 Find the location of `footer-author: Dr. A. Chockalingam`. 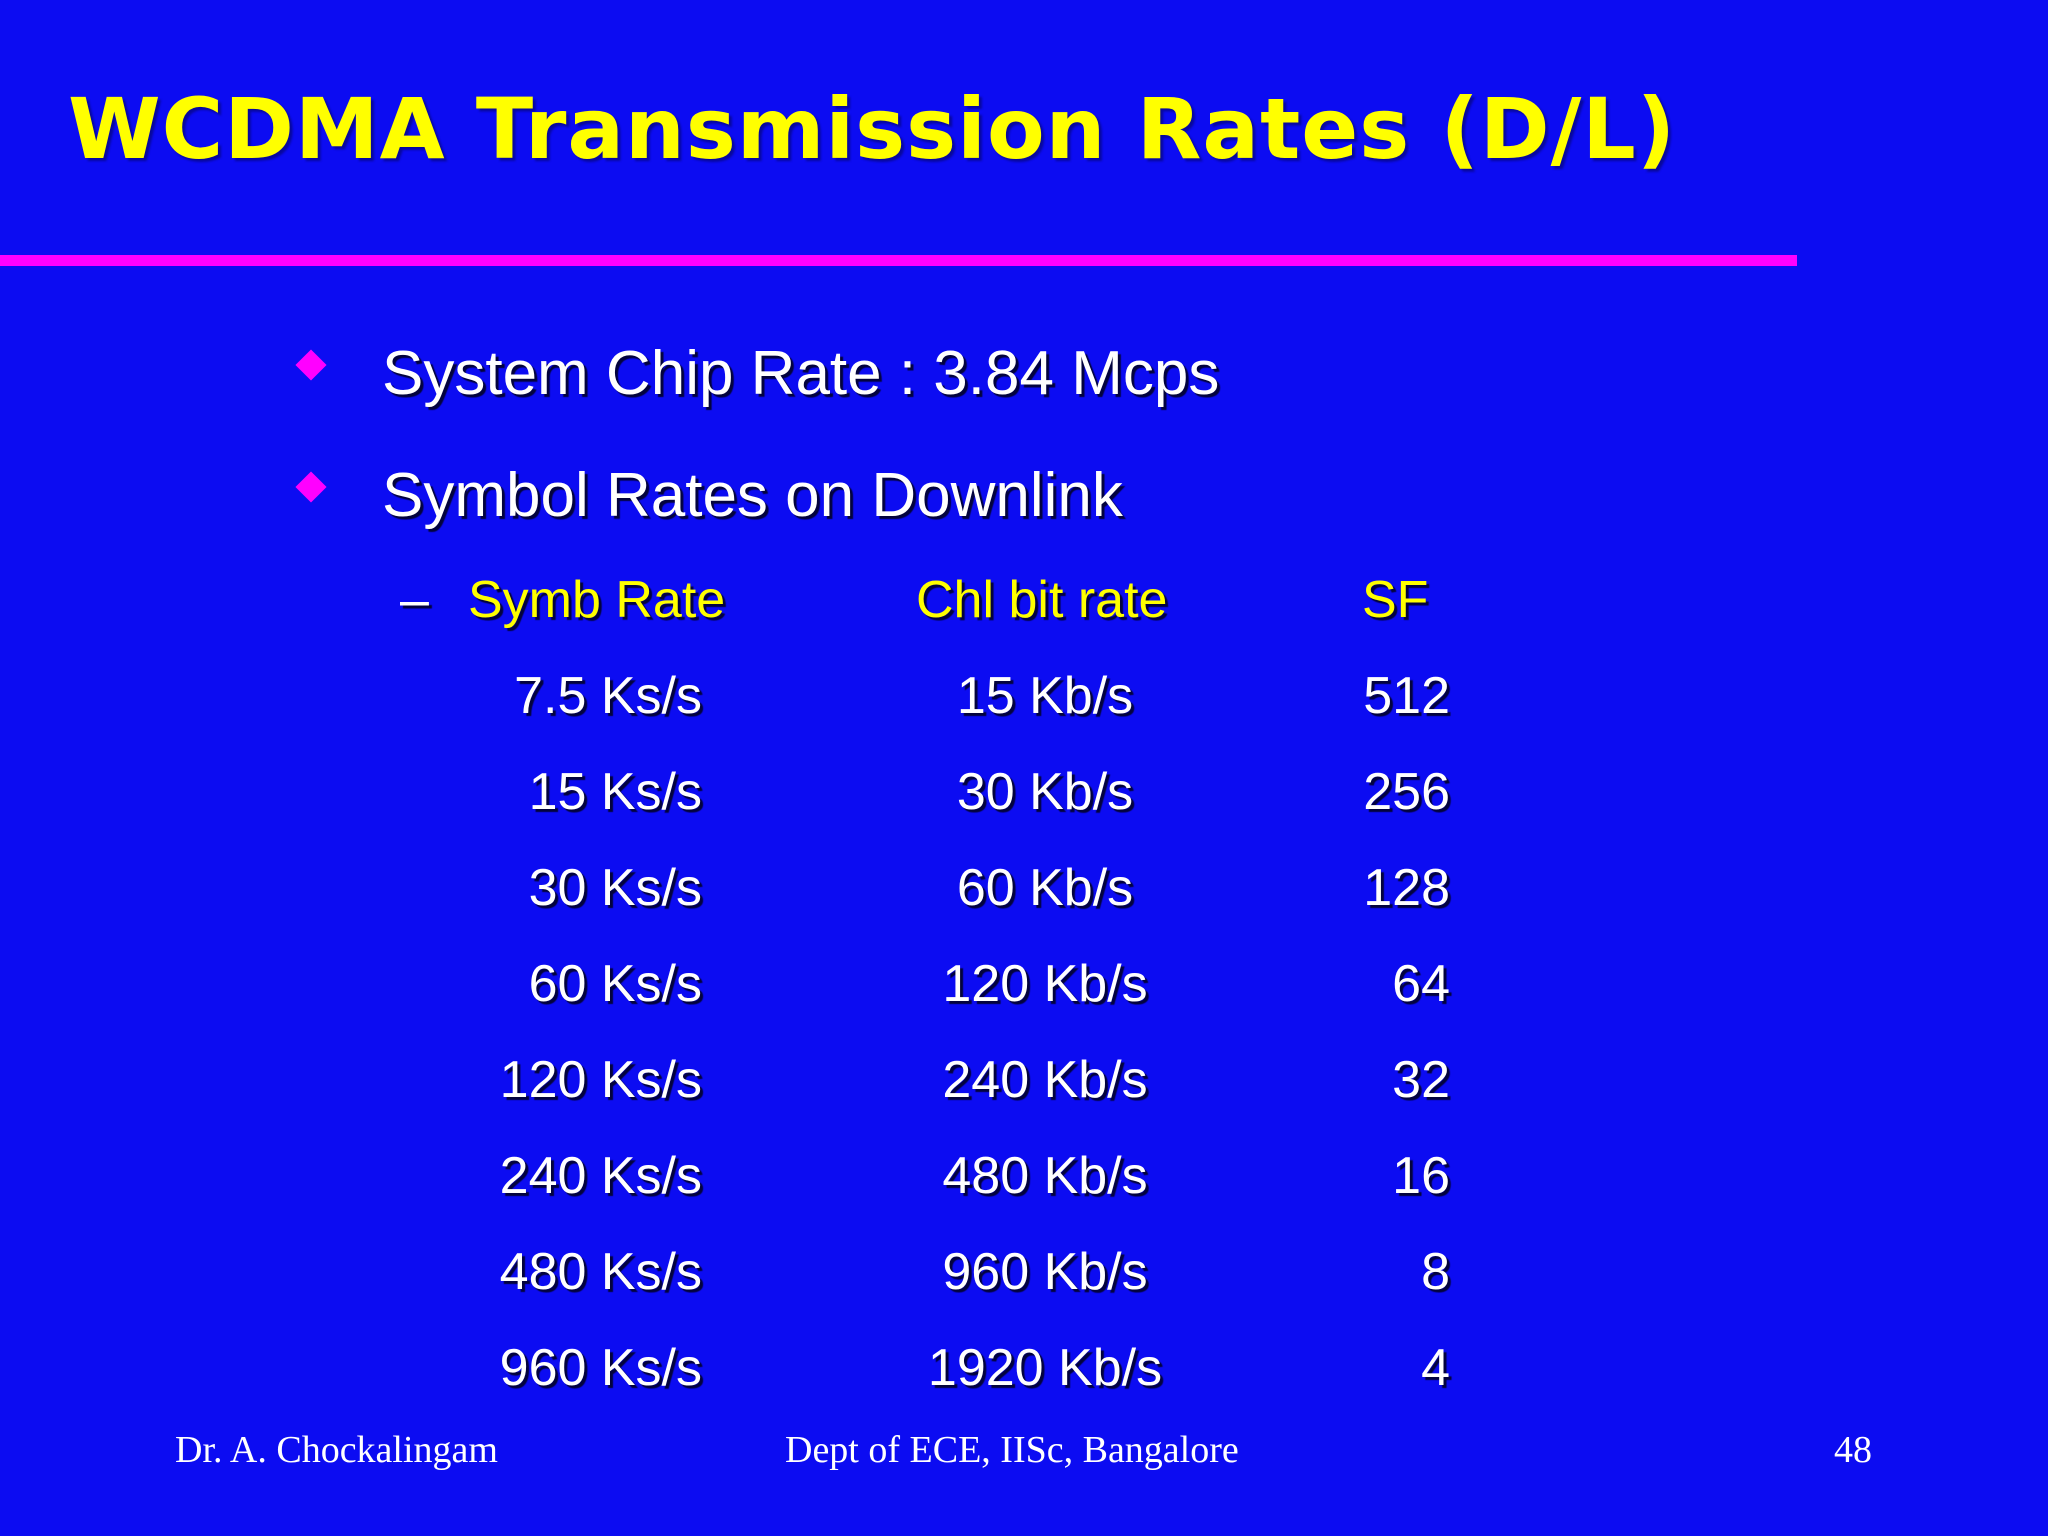

footer-author: Dr. A. Chockalingam is located at coordinates (336, 1450).